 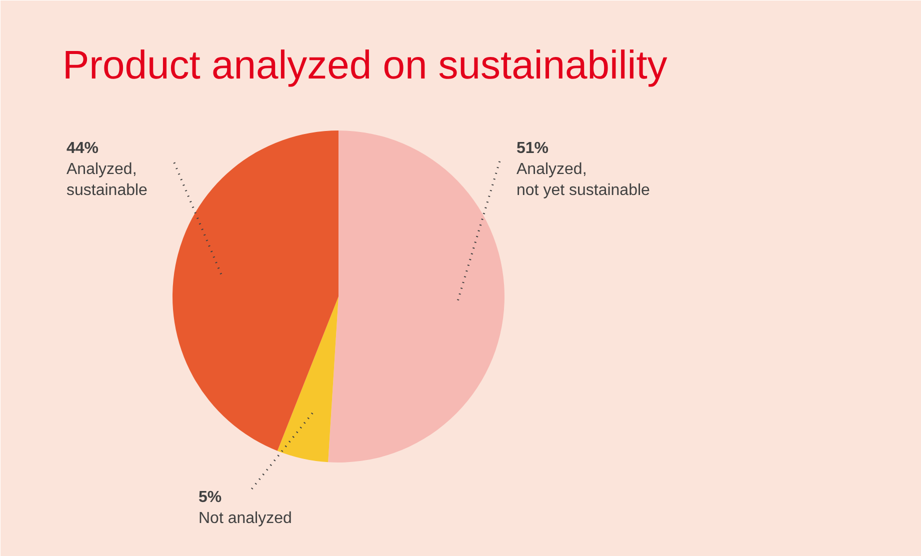 I want to click on slice-label: Not analyzed, so click(x=245, y=518).